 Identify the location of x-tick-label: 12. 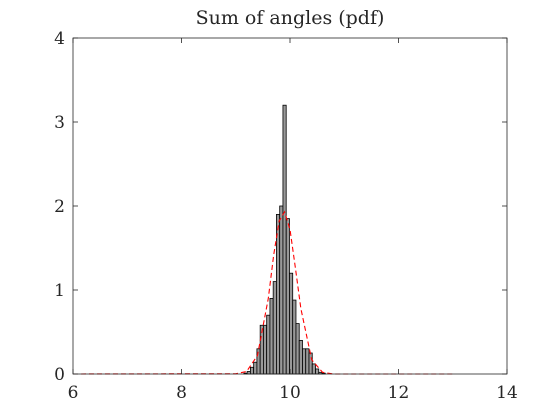
(399, 393).